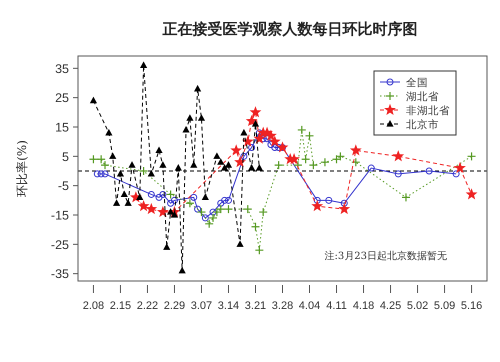  What do you see at coordinates (309, 306) in the screenshot?
I see `x-tick-label: 4.04` at bounding box center [309, 306].